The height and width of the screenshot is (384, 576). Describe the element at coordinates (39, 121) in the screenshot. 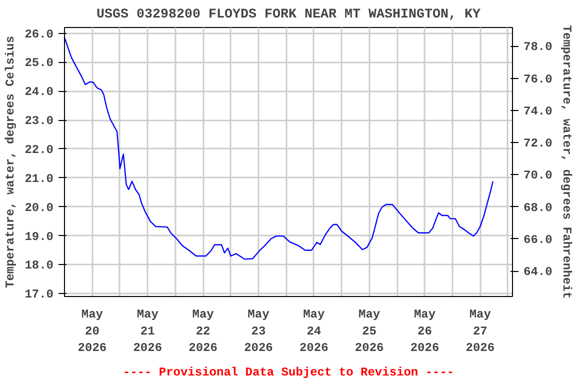

I see `y-tick-label: 23.0` at that location.